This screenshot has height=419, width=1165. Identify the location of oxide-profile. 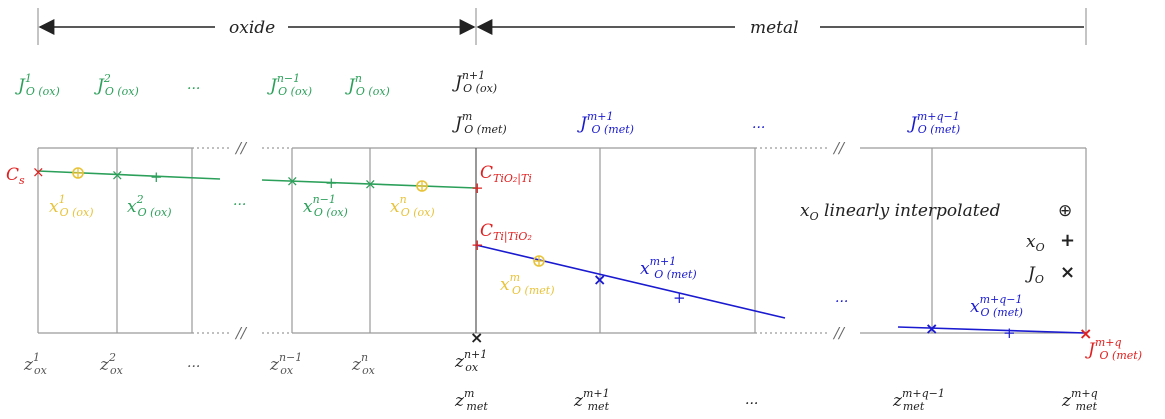
(257, 179).